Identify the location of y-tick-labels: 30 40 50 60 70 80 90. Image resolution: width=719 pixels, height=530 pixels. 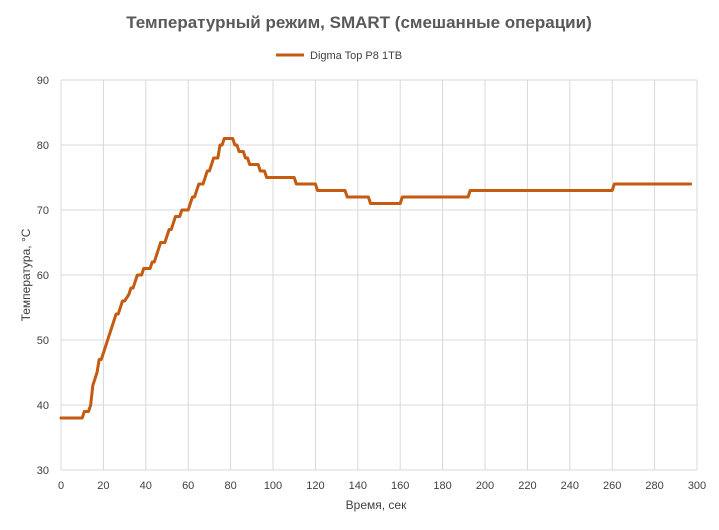
(43, 276).